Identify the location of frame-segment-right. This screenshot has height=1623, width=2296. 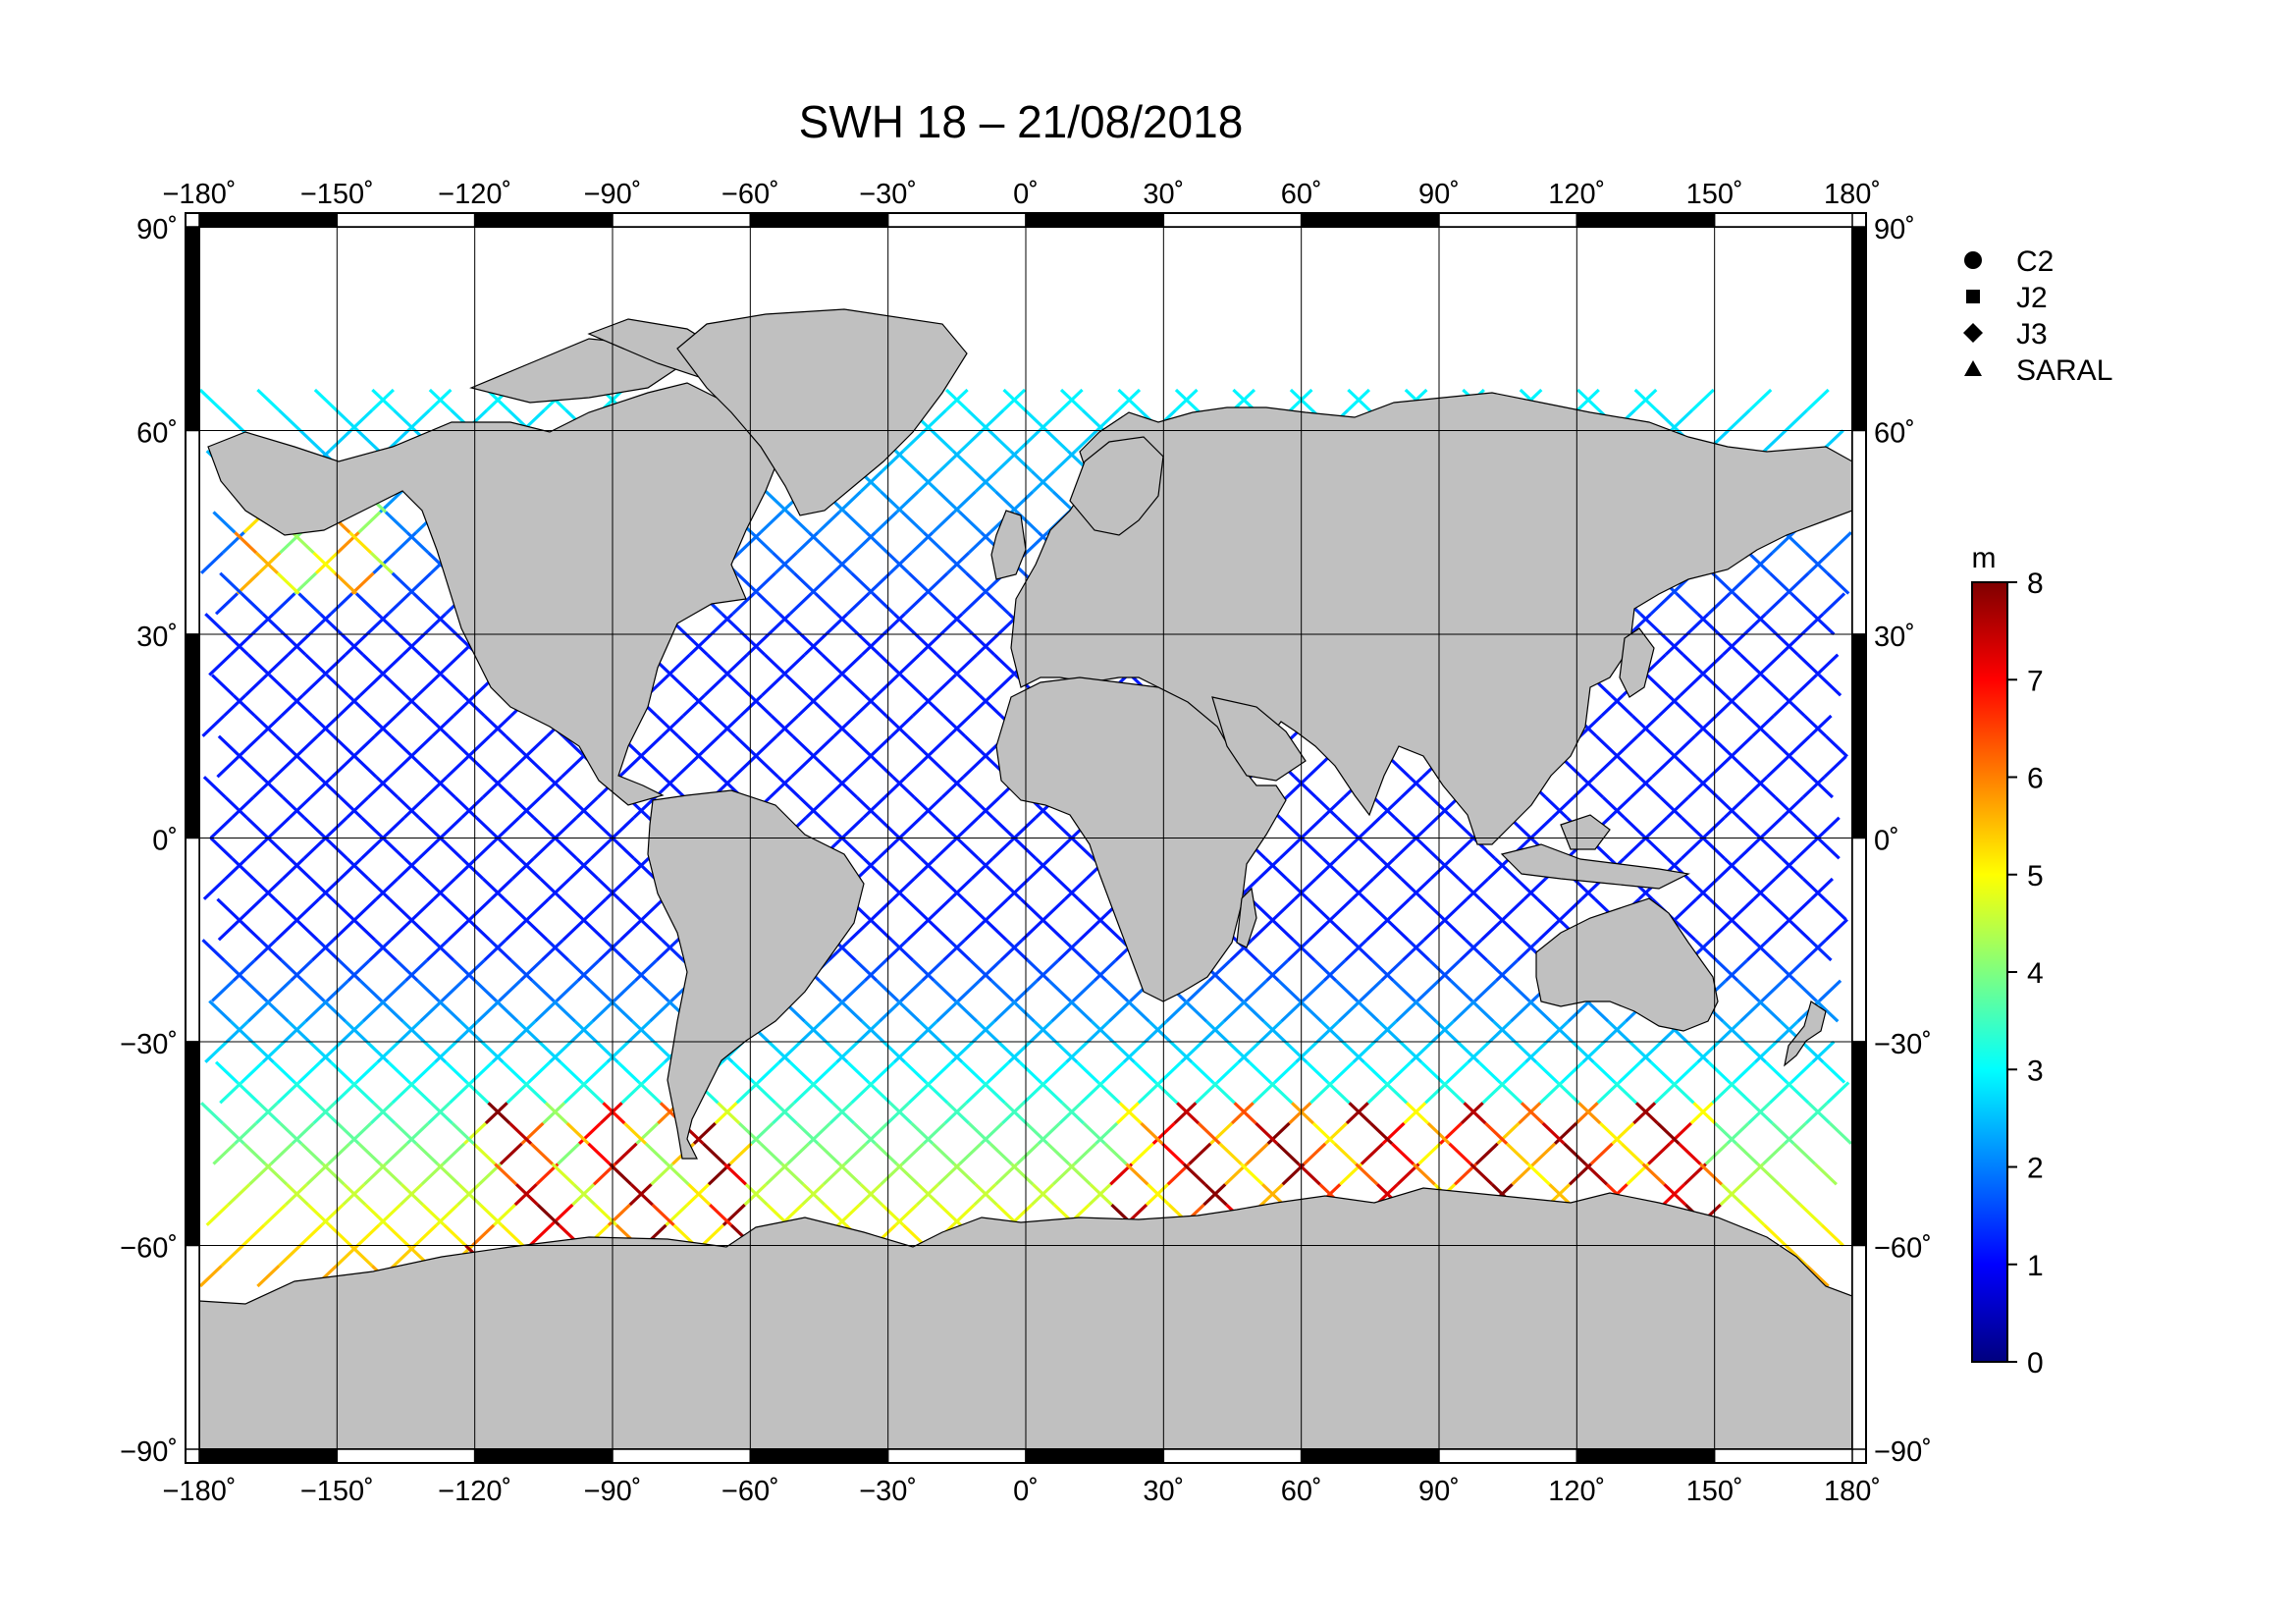
(1859, 532).